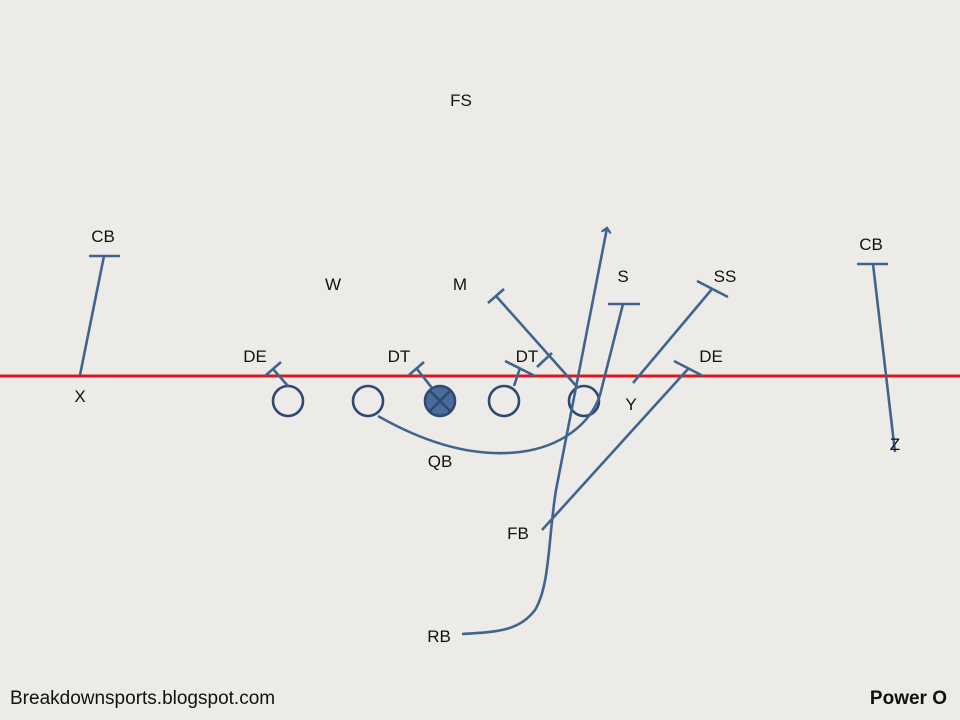 Image resolution: width=960 pixels, height=720 pixels. I want to click on label-de-right: DE, so click(711, 356).